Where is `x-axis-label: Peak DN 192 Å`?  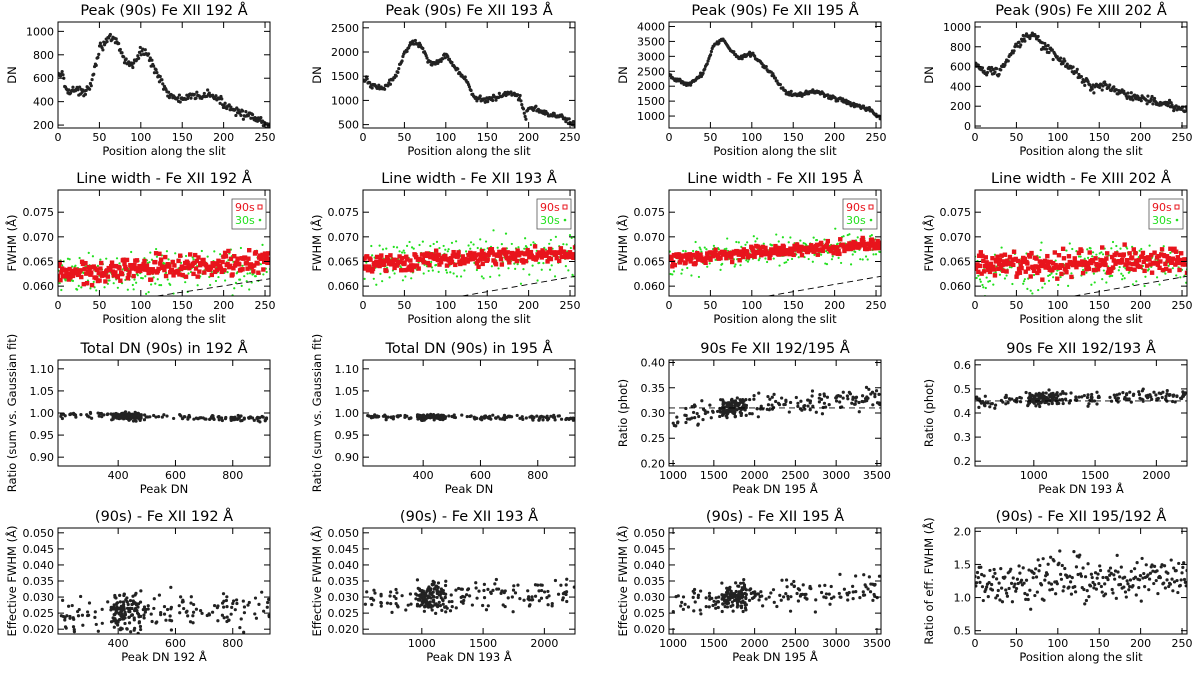 x-axis-label: Peak DN 192 Å is located at coordinates (164, 656).